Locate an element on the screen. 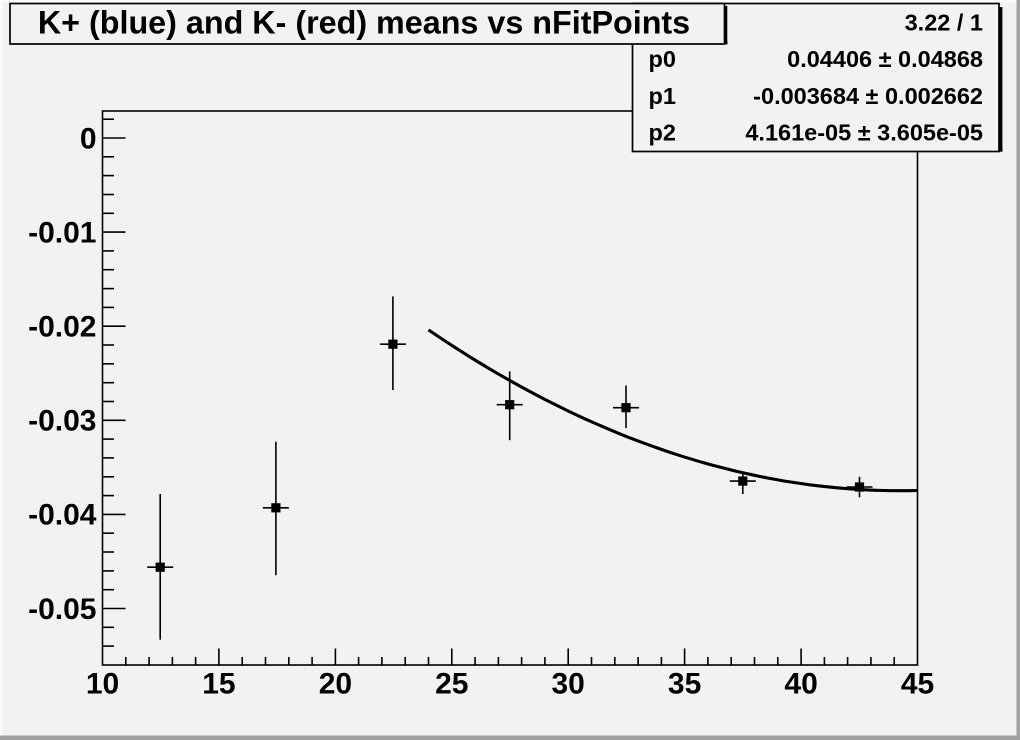 The width and height of the screenshot is (1020, 740). svg-text: 4.161e-05 ± 3.605e-05 is located at coordinates (864, 133).